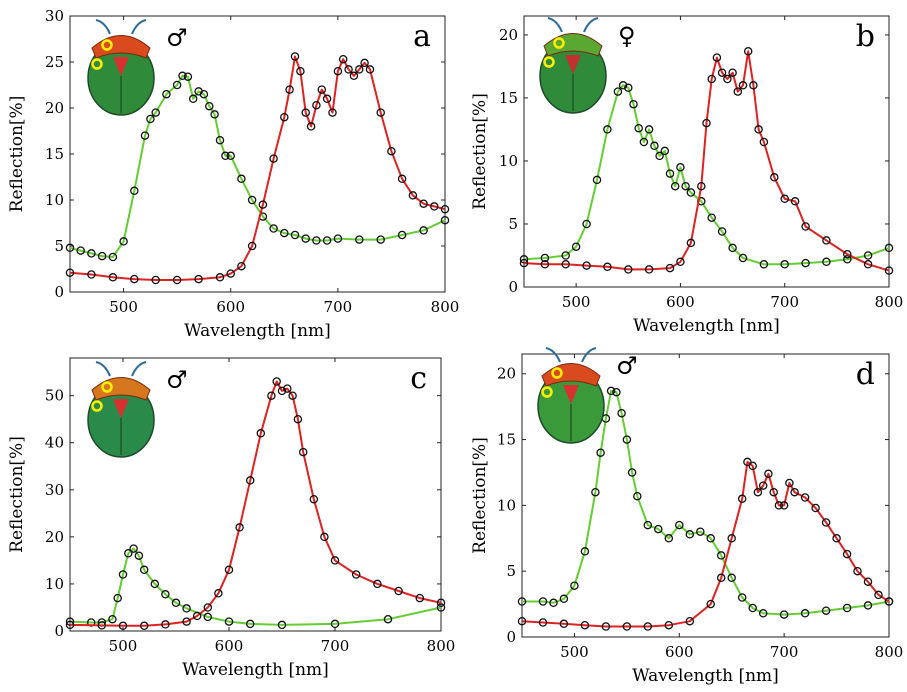  What do you see at coordinates (54, 396) in the screenshot?
I see `y-tick-label: 50` at bounding box center [54, 396].